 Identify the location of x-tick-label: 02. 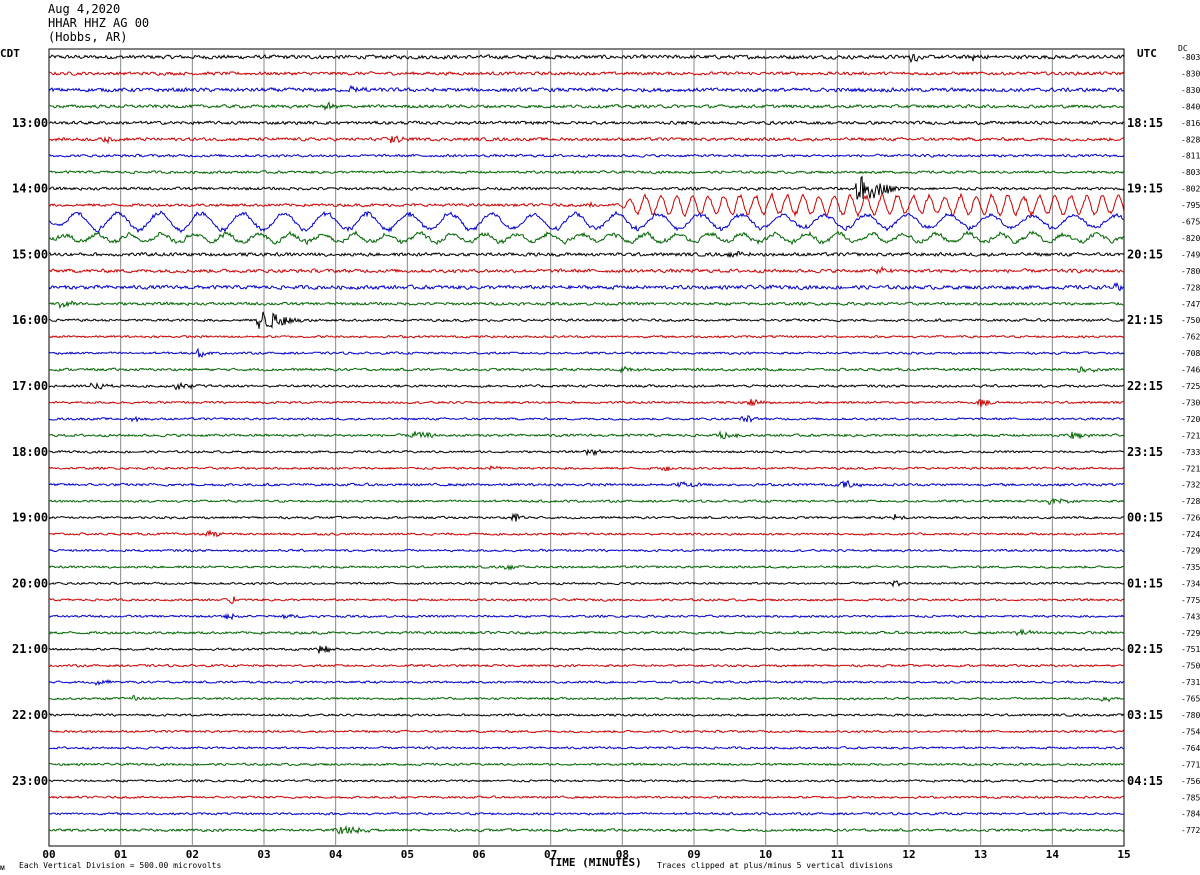
(192, 854).